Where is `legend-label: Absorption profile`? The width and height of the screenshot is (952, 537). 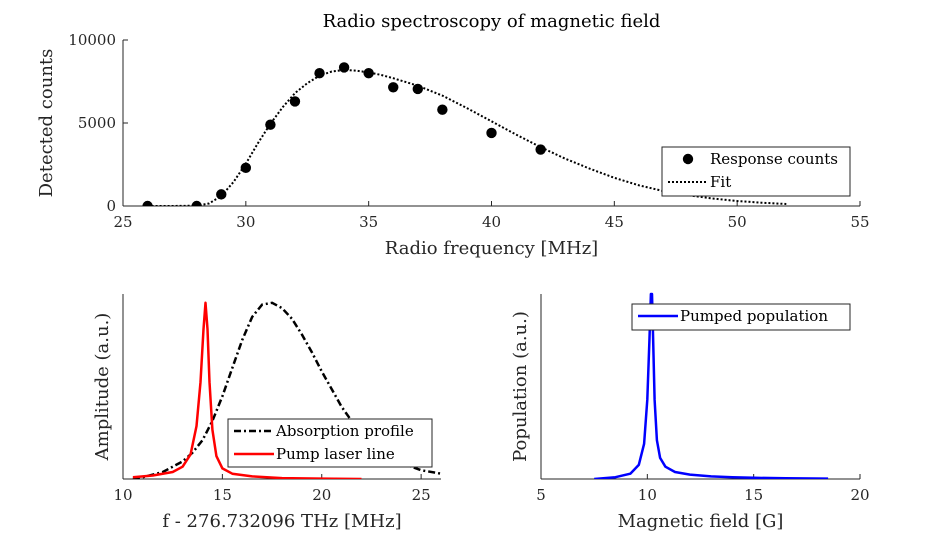
legend-label: Absorption profile is located at coordinates (344, 431).